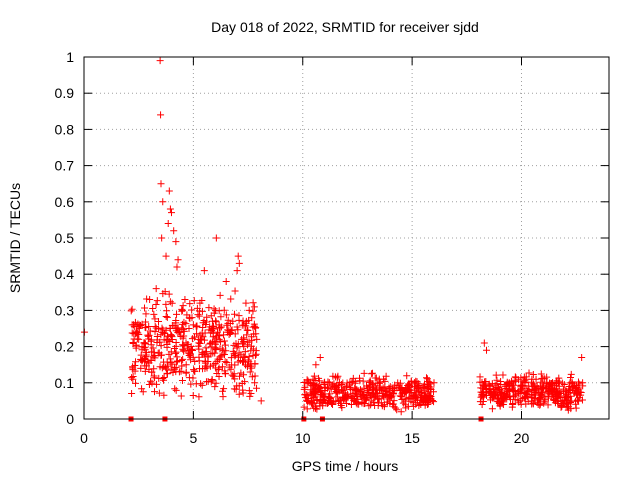 The image size is (640, 480). Describe the element at coordinates (65, 310) in the screenshot. I see `y-tick-label: 0.3` at that location.